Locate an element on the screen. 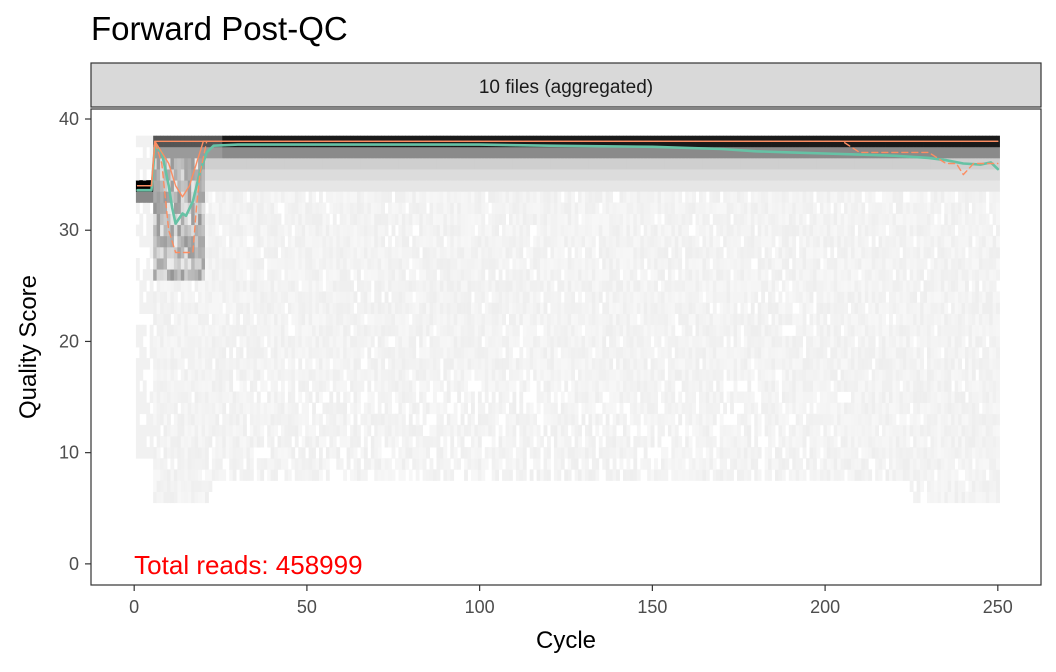 Image resolution: width=1056 pixels, height=672 pixels. line-mean is located at coordinates (568, 184).